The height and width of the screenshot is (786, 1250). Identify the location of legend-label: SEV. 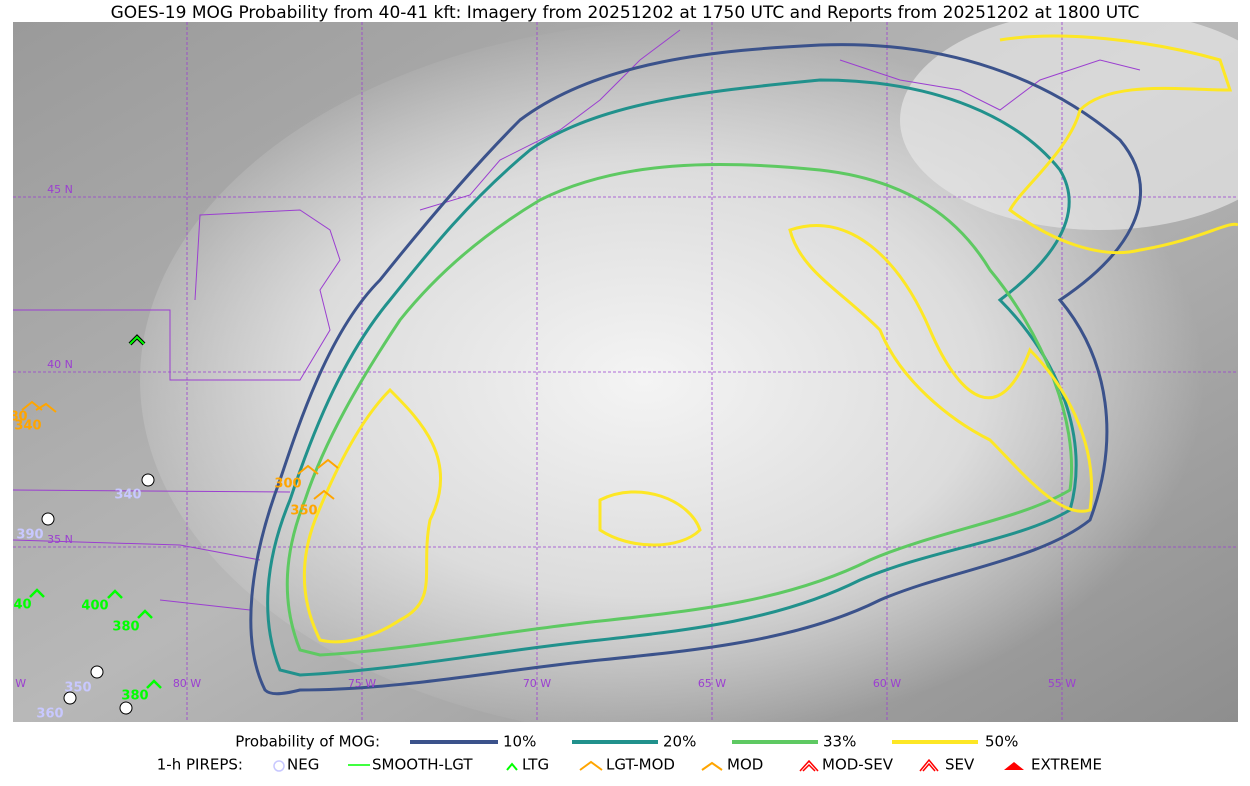
(960, 765).